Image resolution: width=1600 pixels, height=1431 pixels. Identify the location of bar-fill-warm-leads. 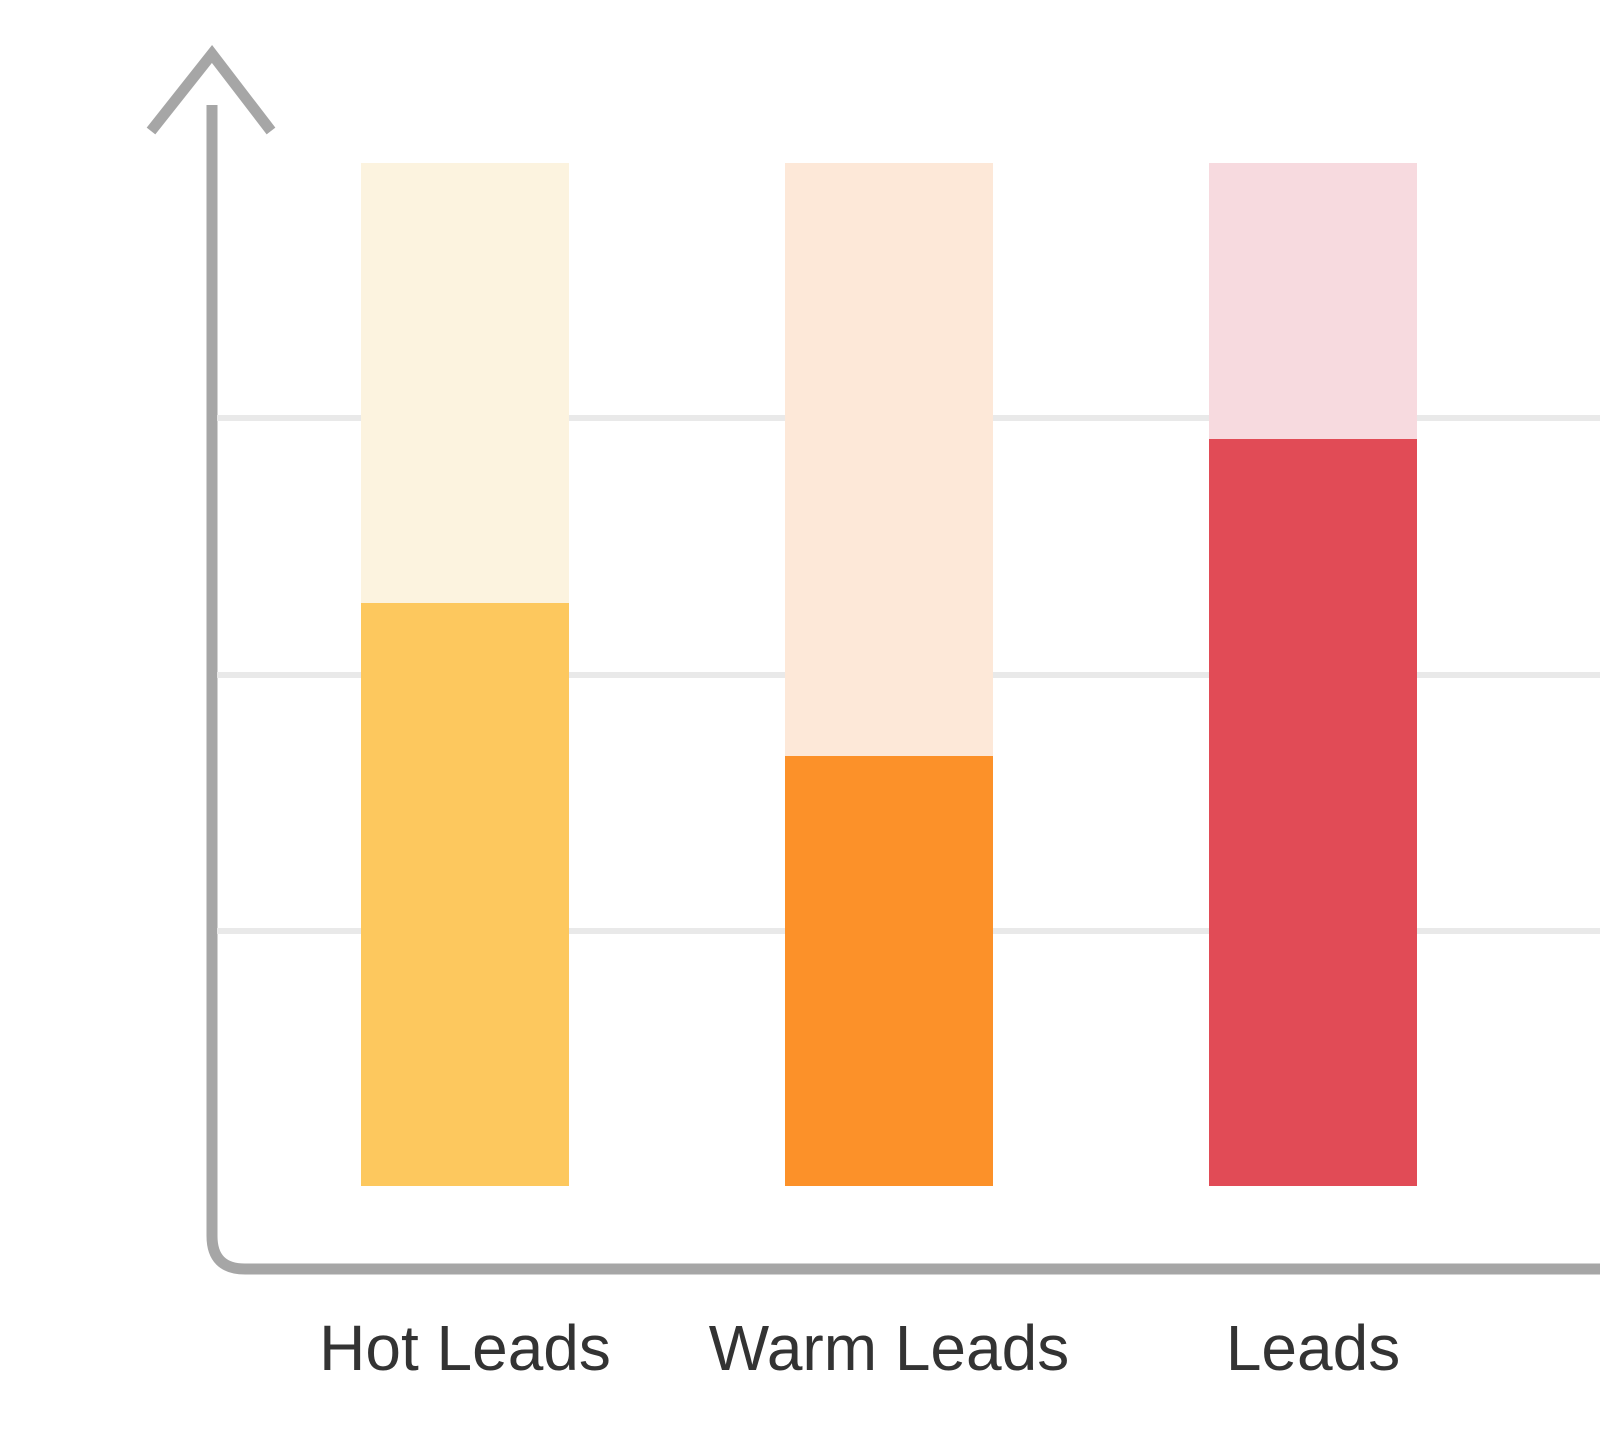
(889, 971).